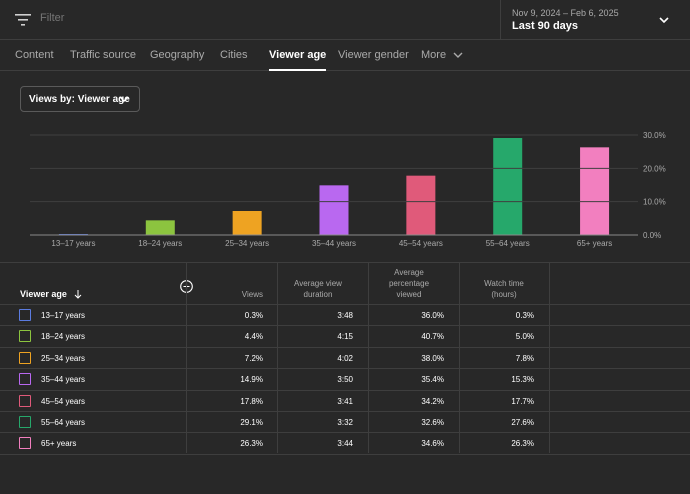 This screenshot has height=494, width=690. Describe the element at coordinates (318, 289) in the screenshot. I see `column-header-average-view-duration: Average view duration` at that location.